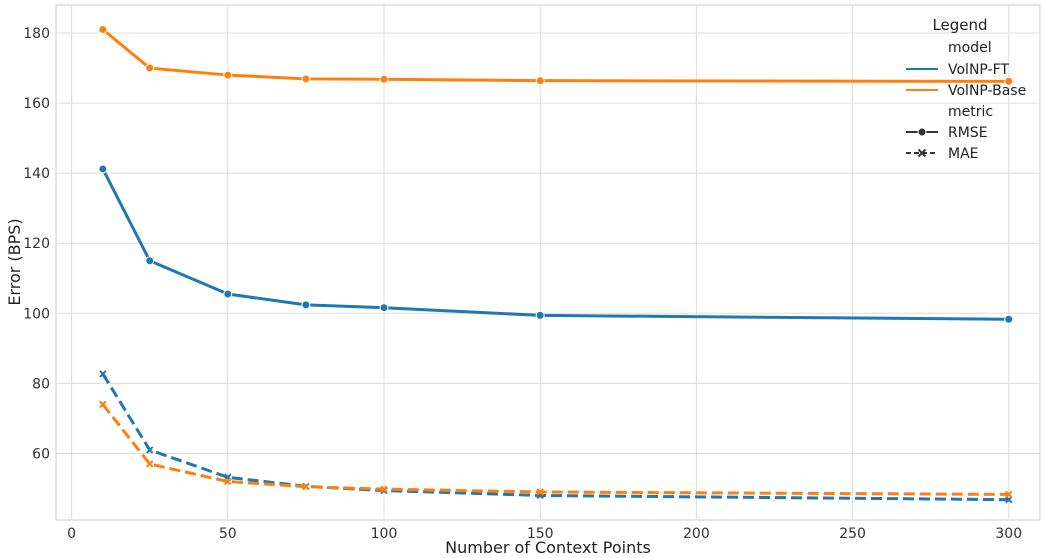  I want to click on x-tick-label: 50, so click(228, 534).